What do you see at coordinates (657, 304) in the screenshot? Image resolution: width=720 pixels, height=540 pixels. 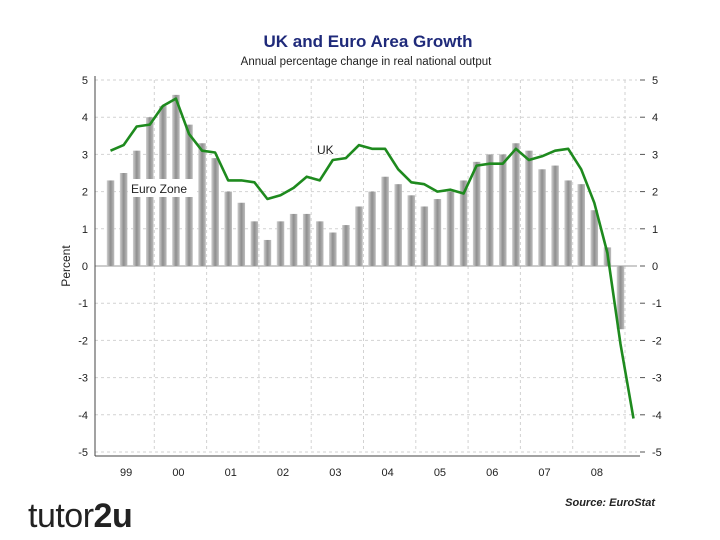 I see `y-tick-label-right: -1` at bounding box center [657, 304].